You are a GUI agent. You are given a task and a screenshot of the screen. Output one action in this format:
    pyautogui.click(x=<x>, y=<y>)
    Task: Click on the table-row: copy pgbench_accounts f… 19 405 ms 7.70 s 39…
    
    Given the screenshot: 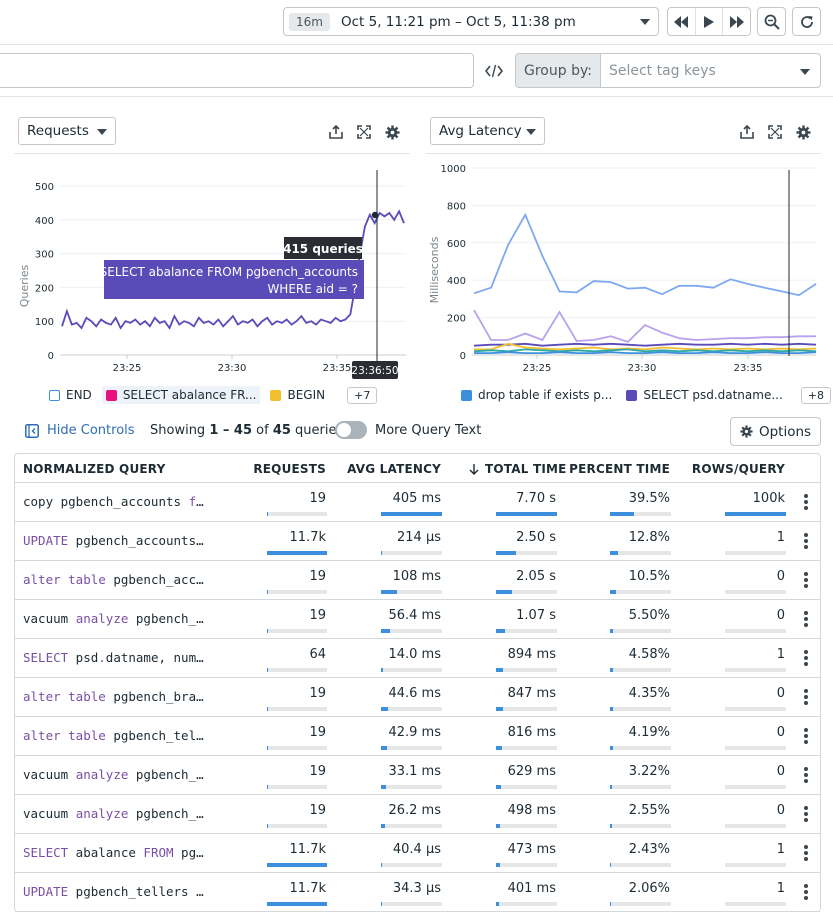 What is the action you would take?
    pyautogui.click(x=417, y=502)
    